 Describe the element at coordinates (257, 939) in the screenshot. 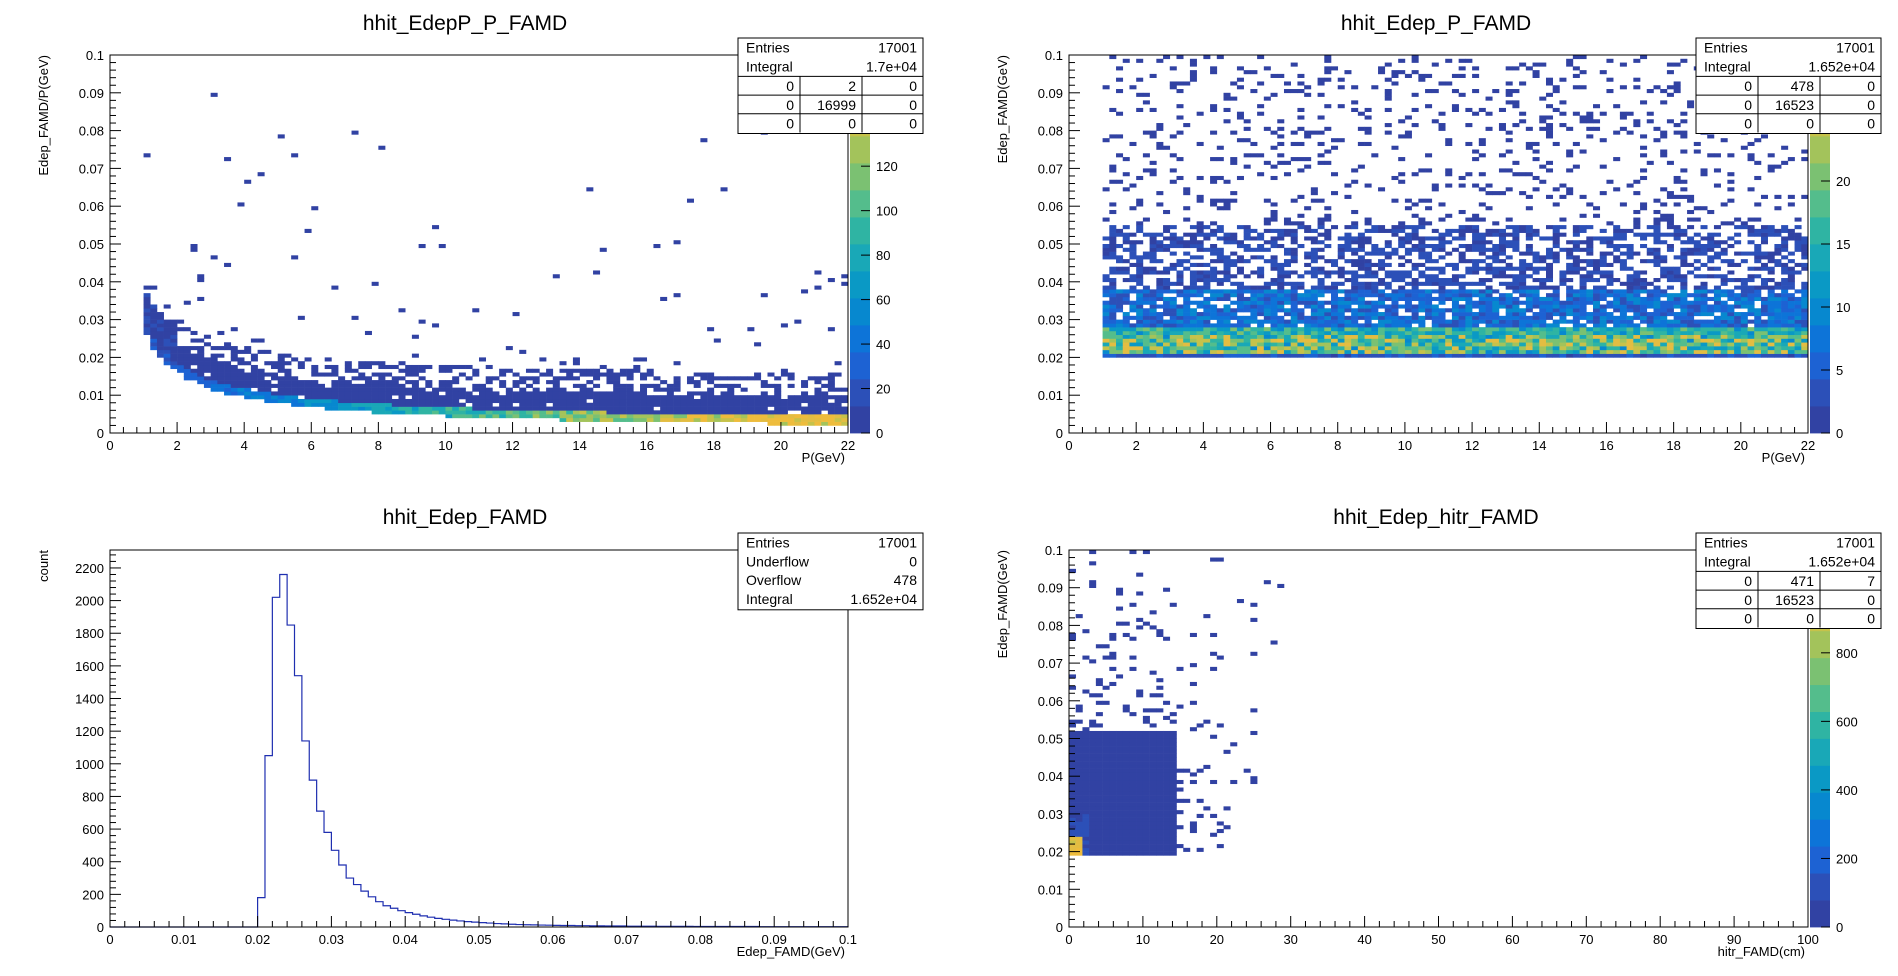

I see `x-tick-label: 0.02` at that location.